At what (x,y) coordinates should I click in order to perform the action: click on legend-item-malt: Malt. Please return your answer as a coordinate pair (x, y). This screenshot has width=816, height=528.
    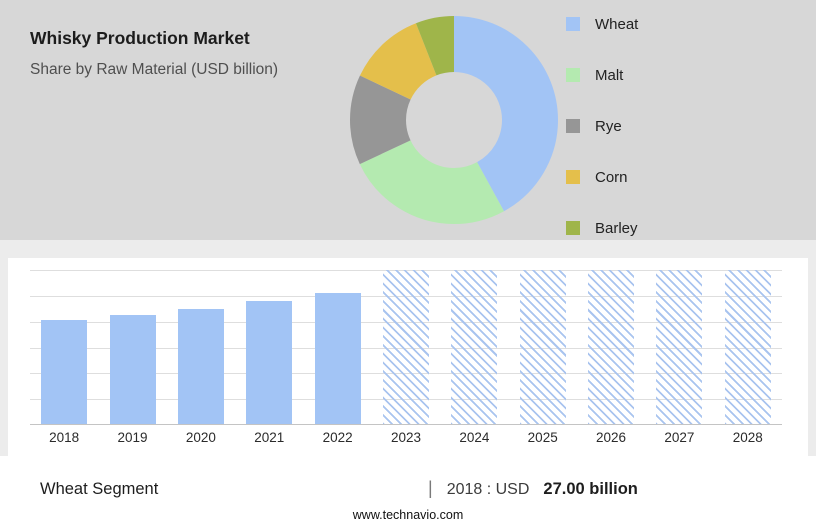
    Looking at the image, I should click on (602, 75).